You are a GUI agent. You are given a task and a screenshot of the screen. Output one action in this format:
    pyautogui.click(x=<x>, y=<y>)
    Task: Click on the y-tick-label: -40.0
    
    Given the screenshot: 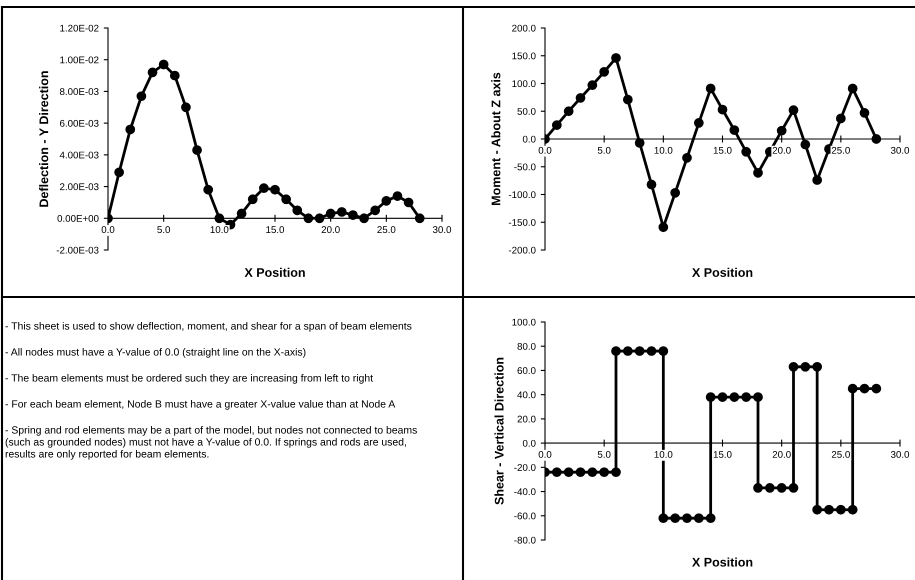 What is the action you would take?
    pyautogui.click(x=525, y=492)
    